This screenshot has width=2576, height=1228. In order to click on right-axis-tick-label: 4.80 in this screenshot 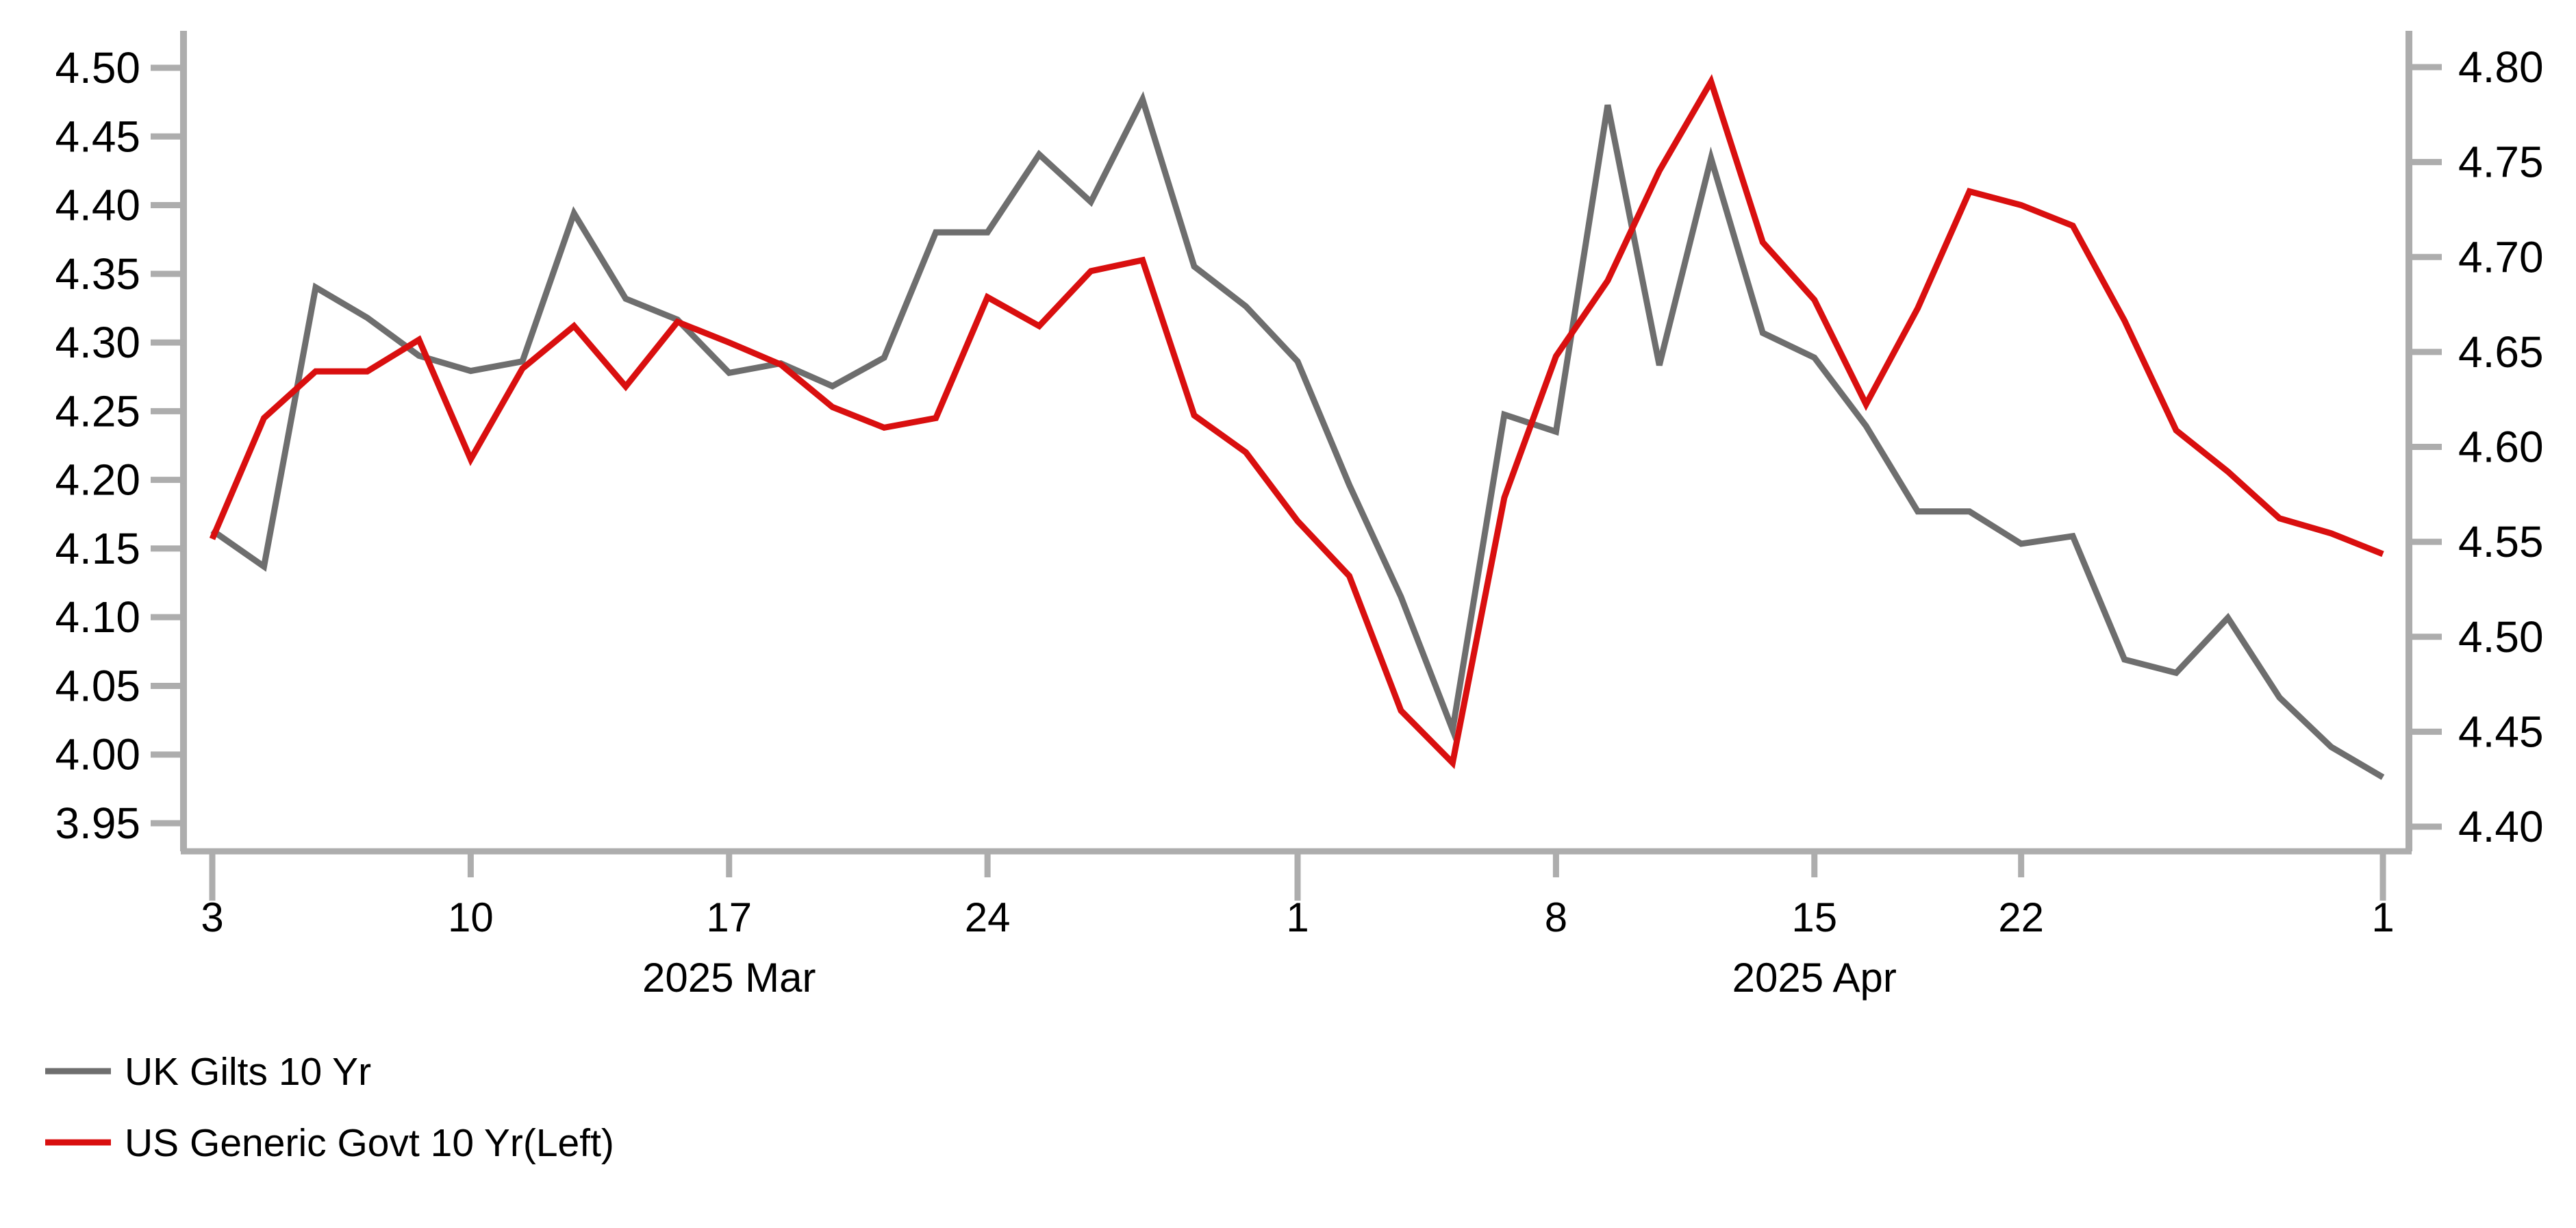, I will do `click(2501, 67)`.